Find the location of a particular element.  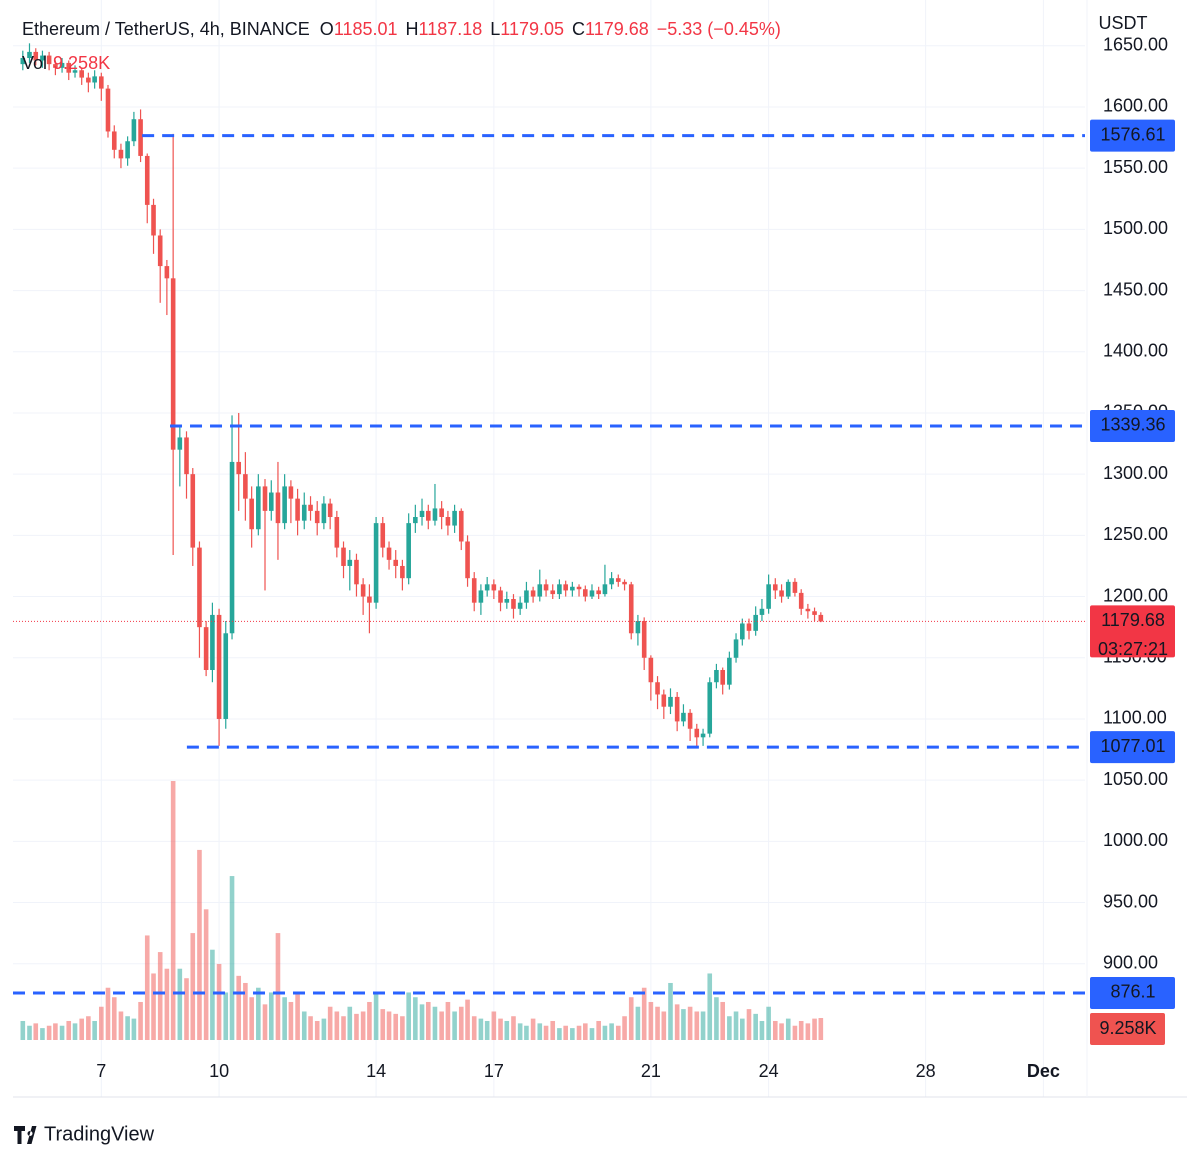

y-tick-label: 1500.00 is located at coordinates (1135, 228).